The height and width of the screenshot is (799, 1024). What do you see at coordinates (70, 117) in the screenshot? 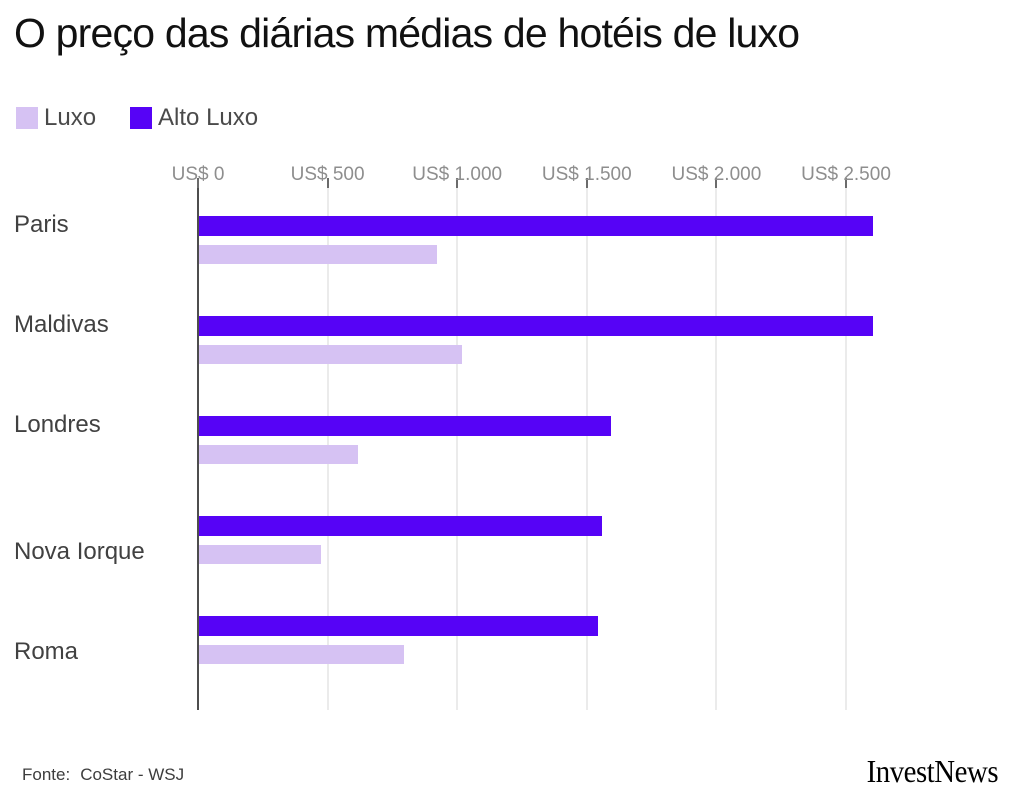
I see `legend-label-luxo: Luxo` at bounding box center [70, 117].